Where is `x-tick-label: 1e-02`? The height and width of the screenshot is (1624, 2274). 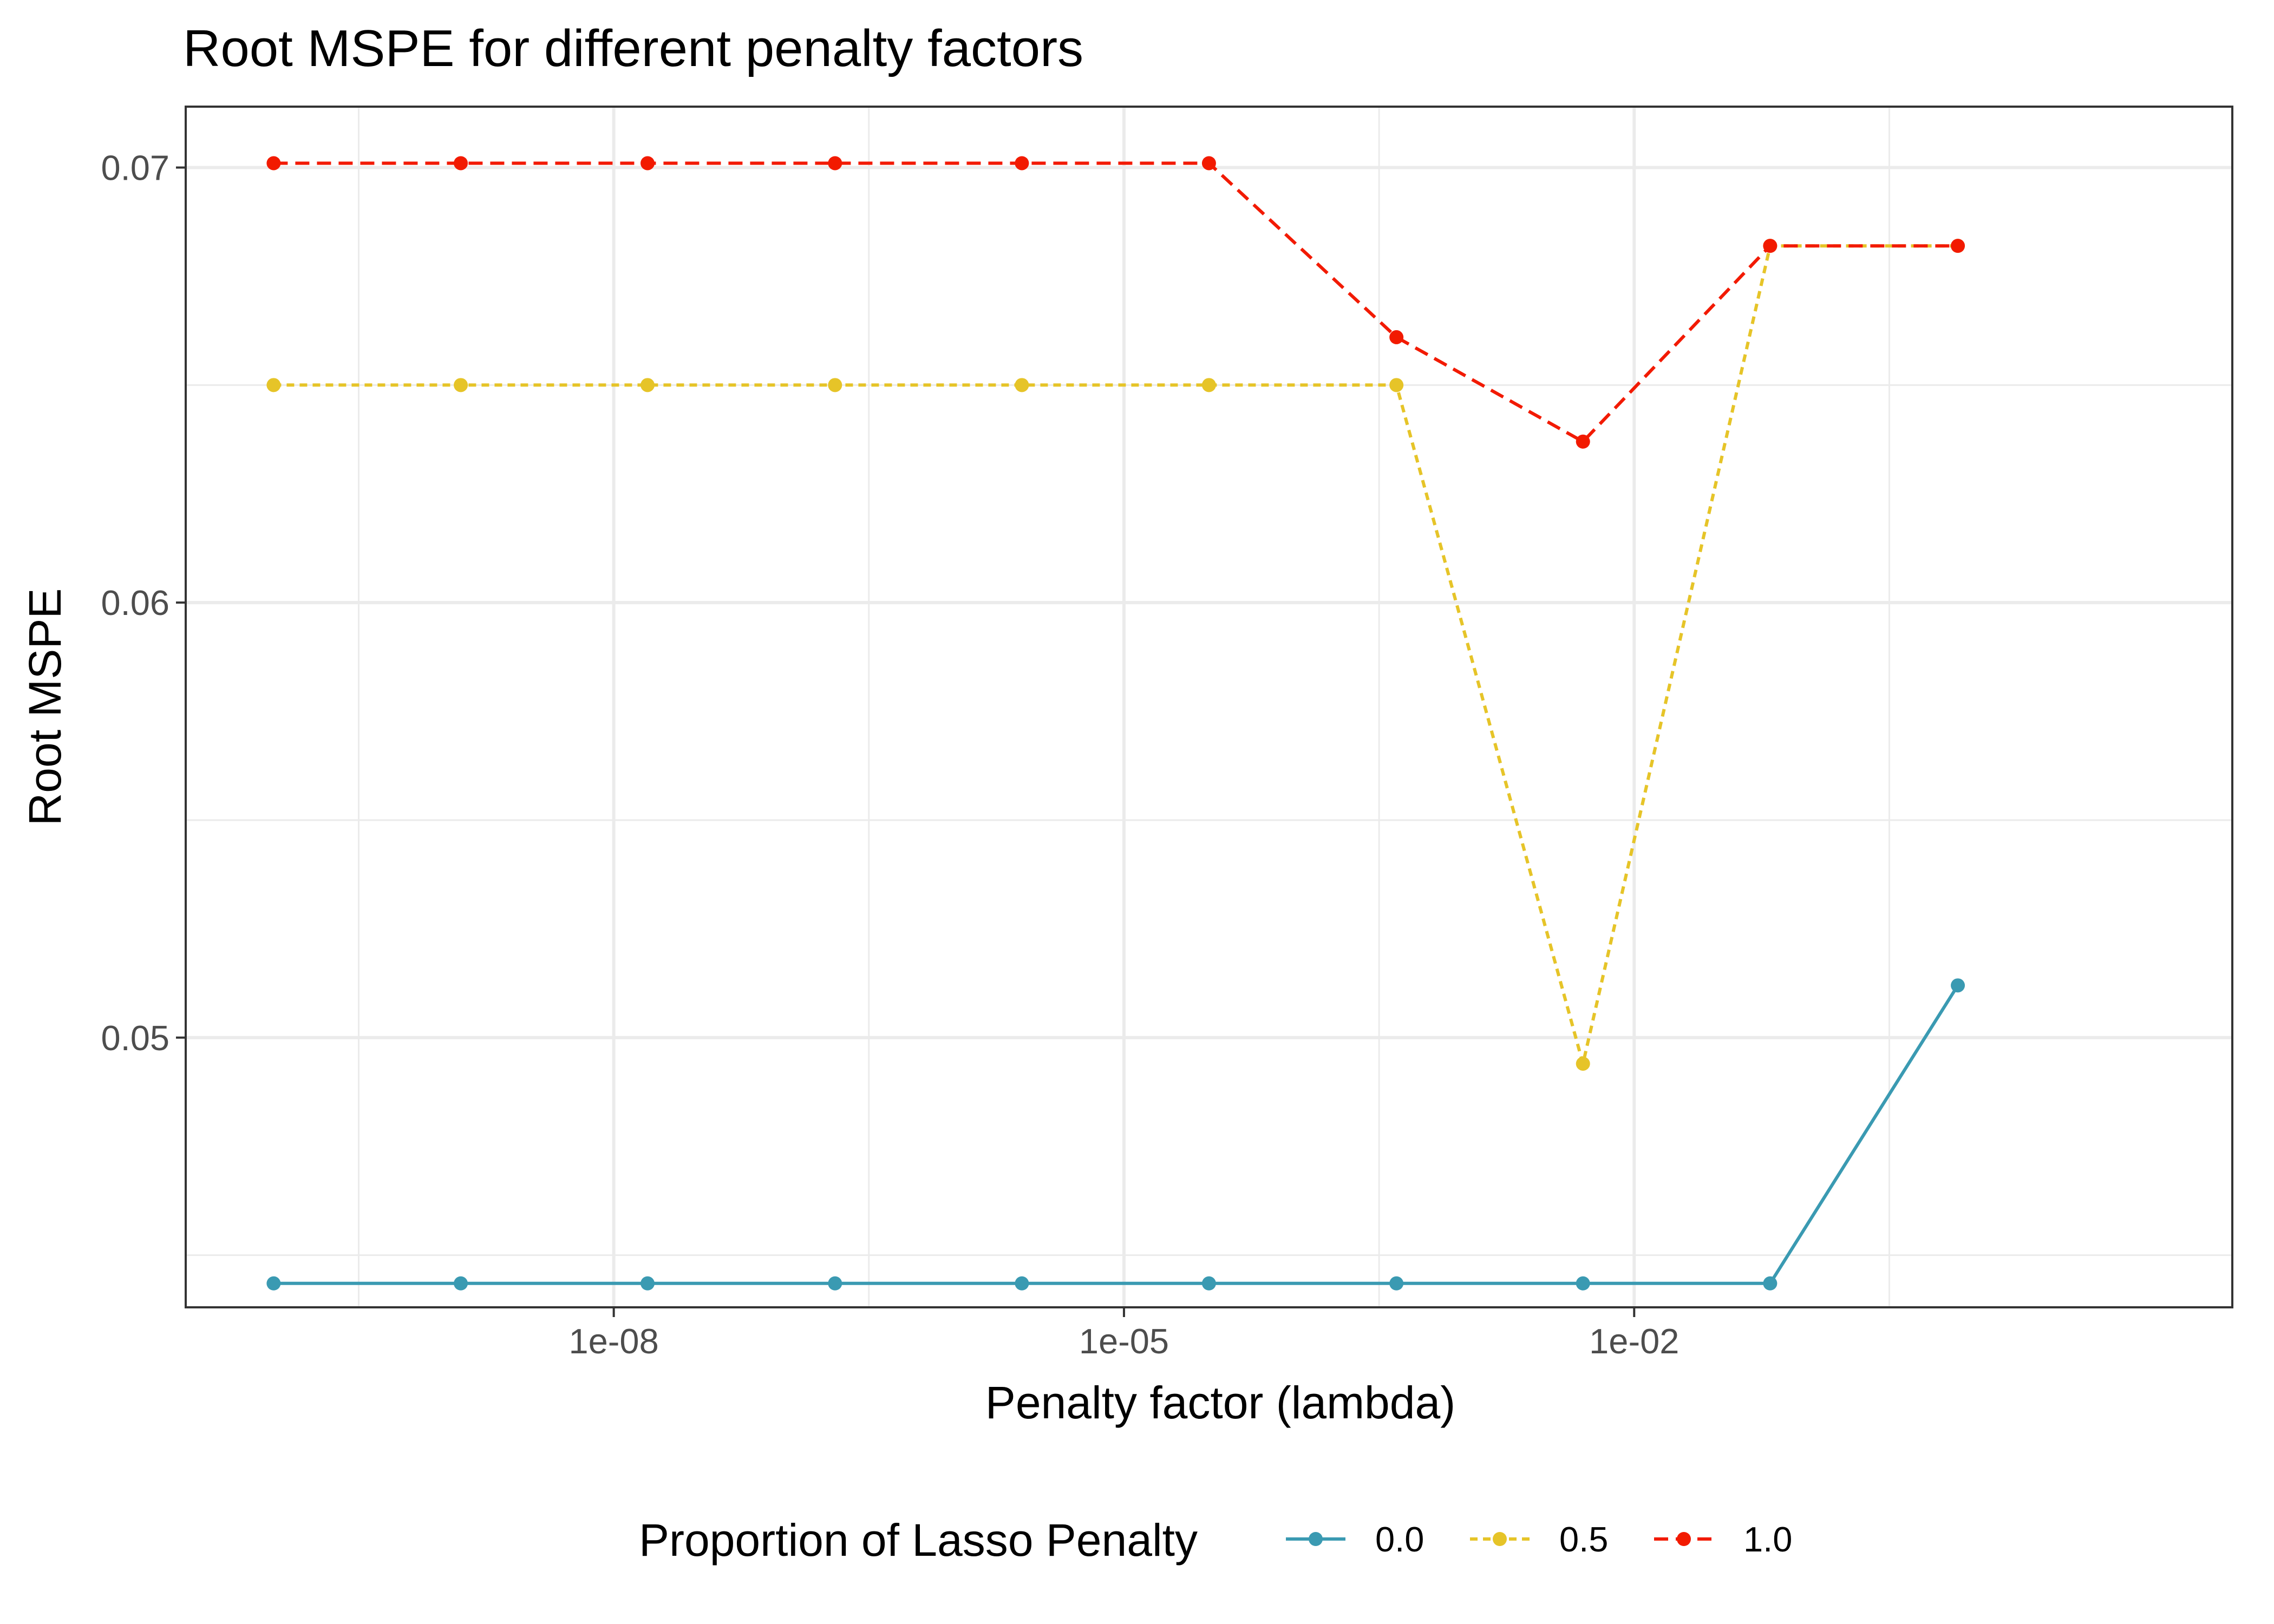
x-tick-label: 1e-02 is located at coordinates (1634, 1341).